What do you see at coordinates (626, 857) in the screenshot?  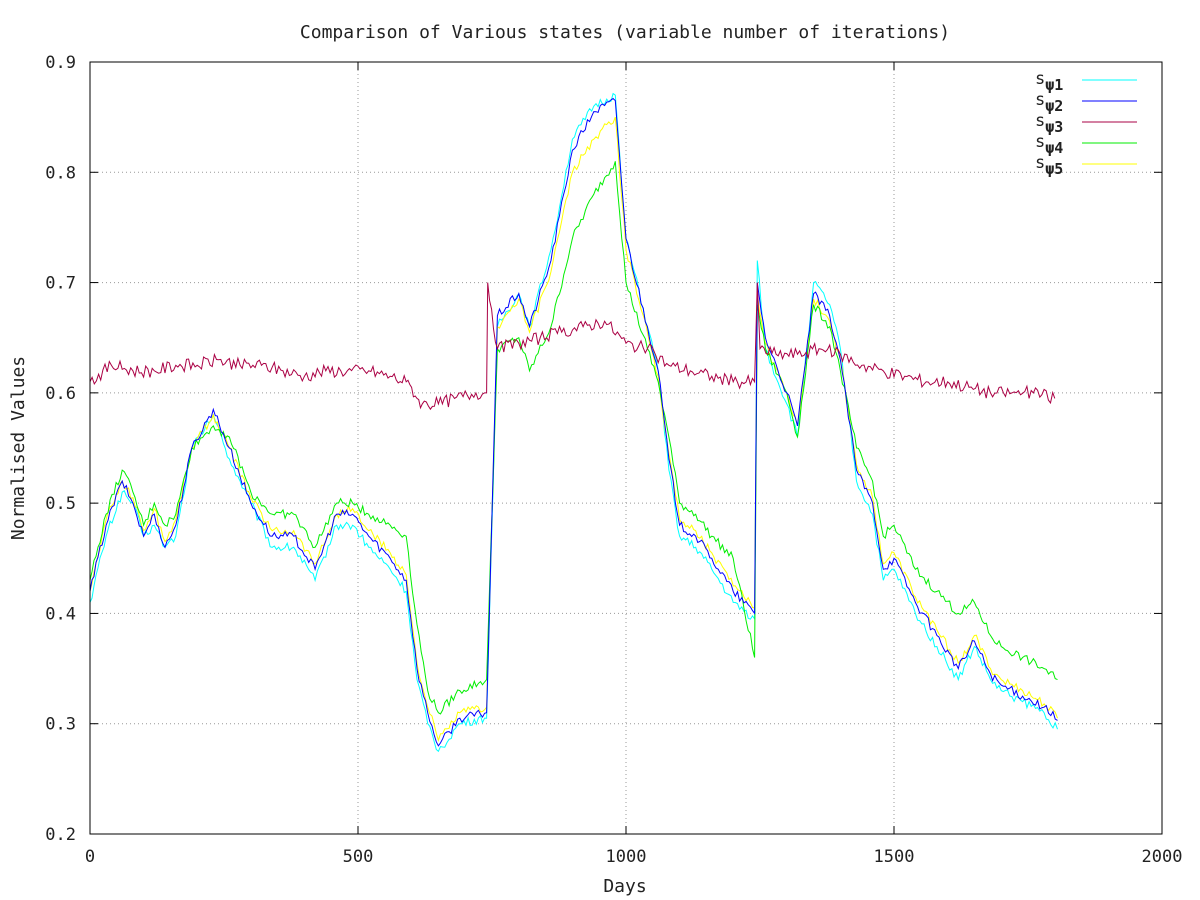 I see `x-tick-label: 1000` at bounding box center [626, 857].